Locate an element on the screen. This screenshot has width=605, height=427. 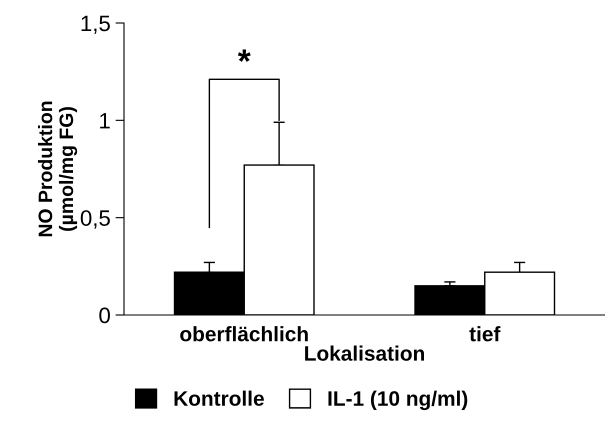
y-tick-label: 1,5 is located at coordinates (96, 25).